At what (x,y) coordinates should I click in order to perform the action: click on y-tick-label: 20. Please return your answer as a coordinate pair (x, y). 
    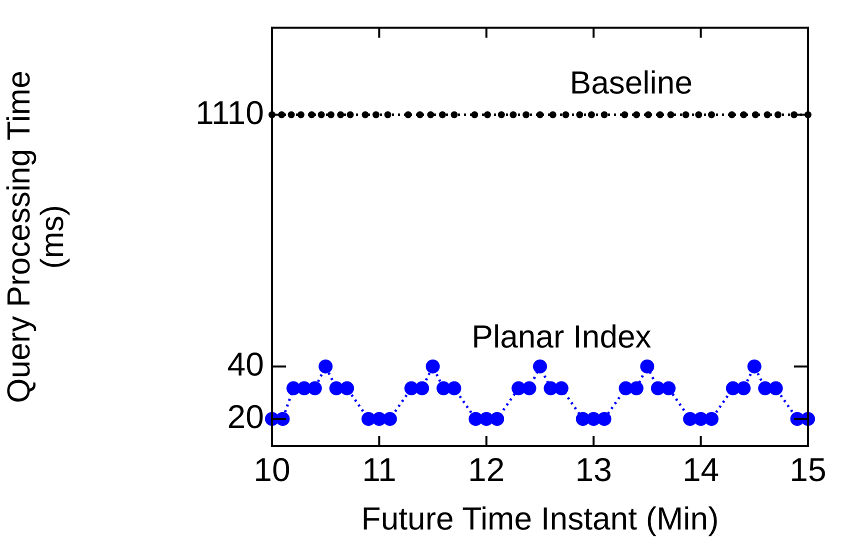
    Looking at the image, I should click on (245, 417).